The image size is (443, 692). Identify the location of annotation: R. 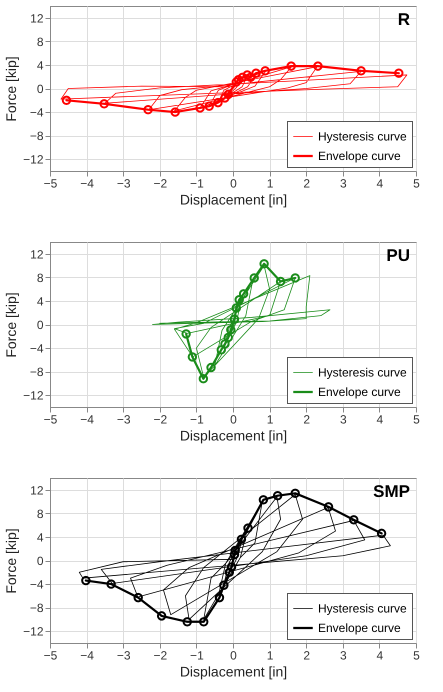
(404, 19).